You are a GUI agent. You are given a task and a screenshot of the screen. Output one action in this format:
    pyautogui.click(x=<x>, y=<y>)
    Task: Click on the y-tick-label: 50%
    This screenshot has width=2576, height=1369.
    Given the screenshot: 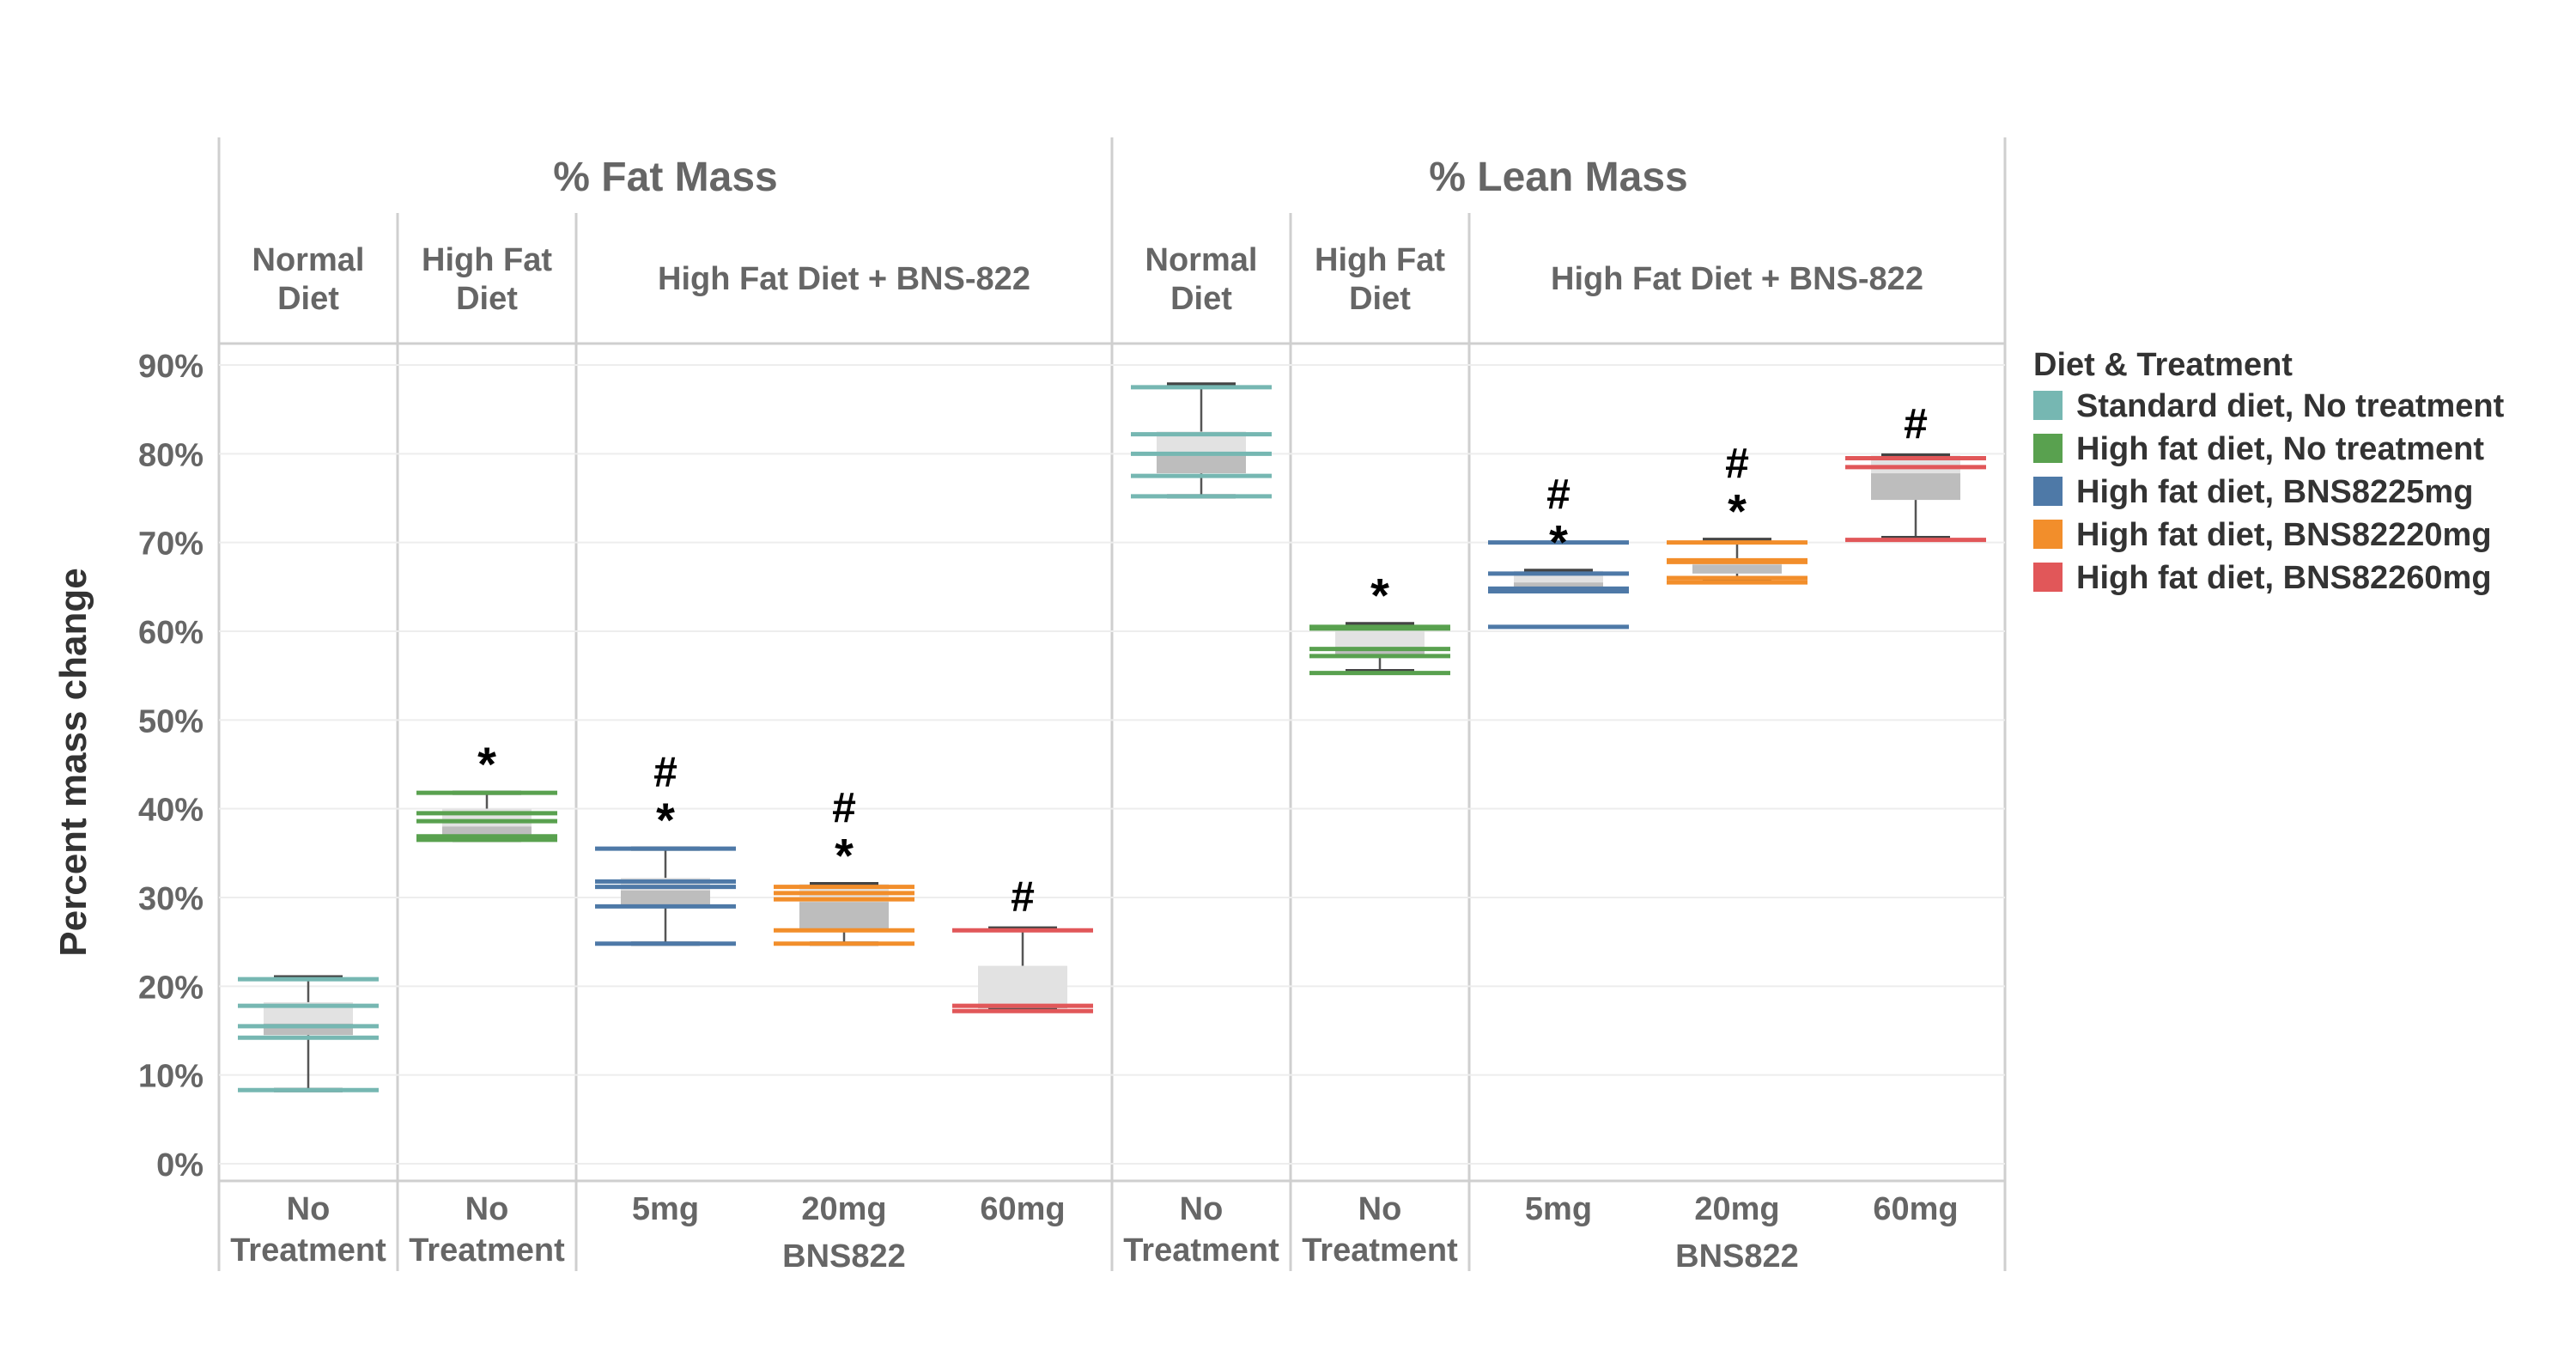 What is the action you would take?
    pyautogui.click(x=171, y=721)
    